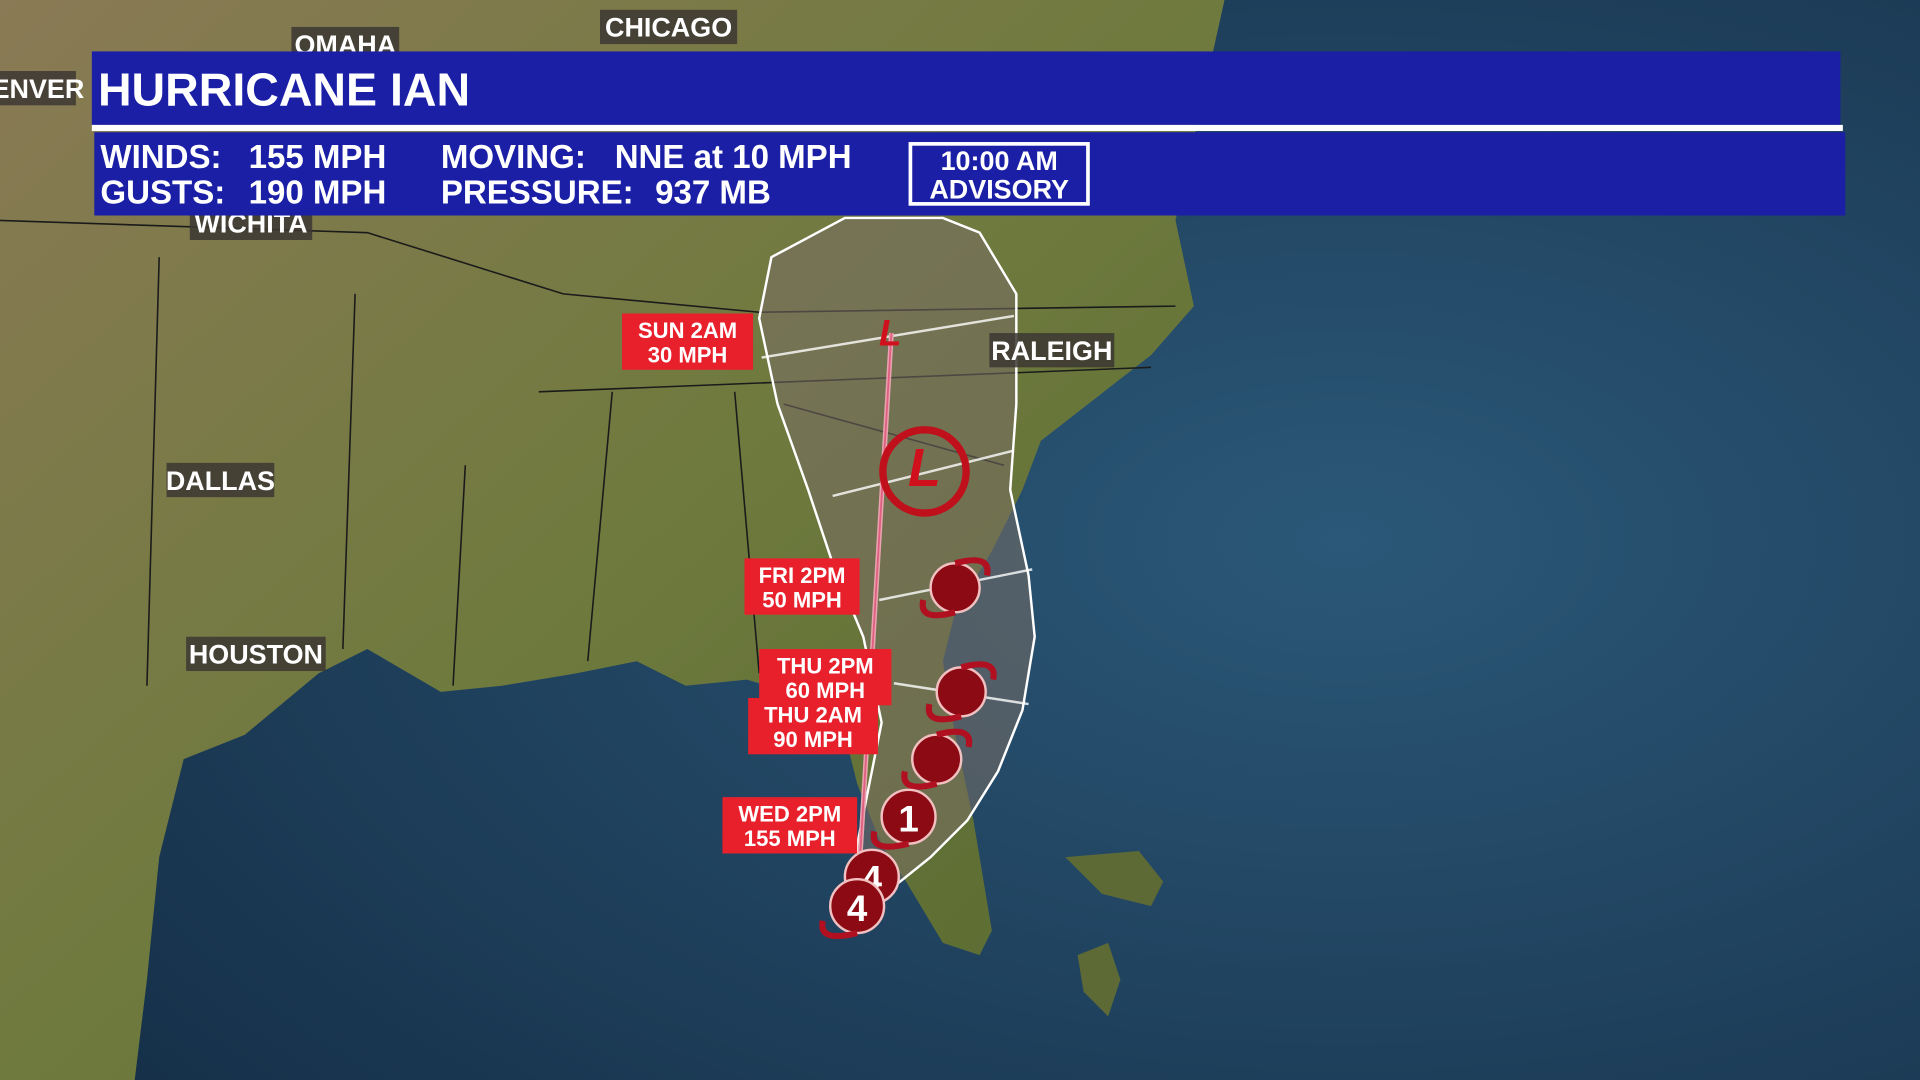  Describe the element at coordinates (1099, 979) in the screenshot. I see `bahamas` at that location.